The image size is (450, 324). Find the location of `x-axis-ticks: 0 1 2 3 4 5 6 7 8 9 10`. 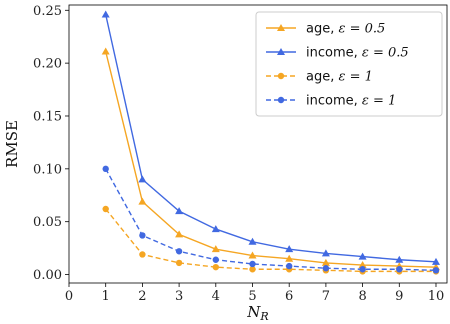

x-axis-ticks: 0 1 2 3 4 5 6 7 8 9 10 is located at coordinates (254, 293).